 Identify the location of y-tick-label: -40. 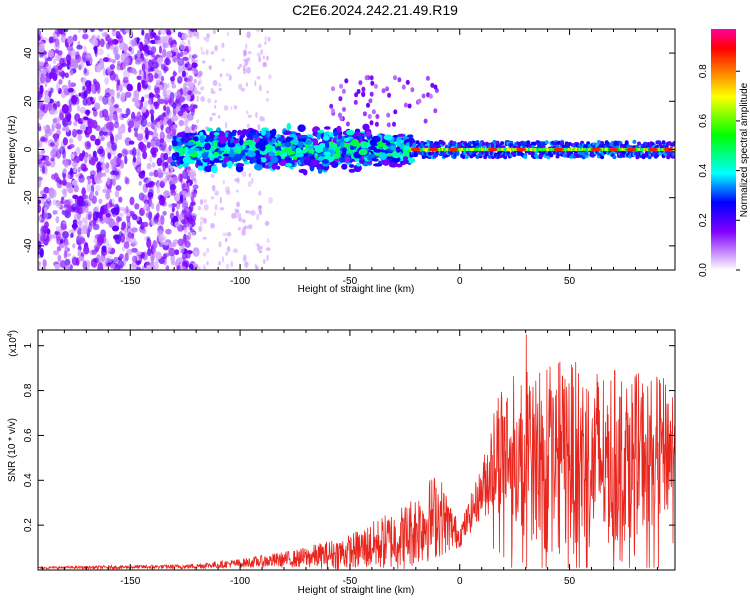
(28, 245).